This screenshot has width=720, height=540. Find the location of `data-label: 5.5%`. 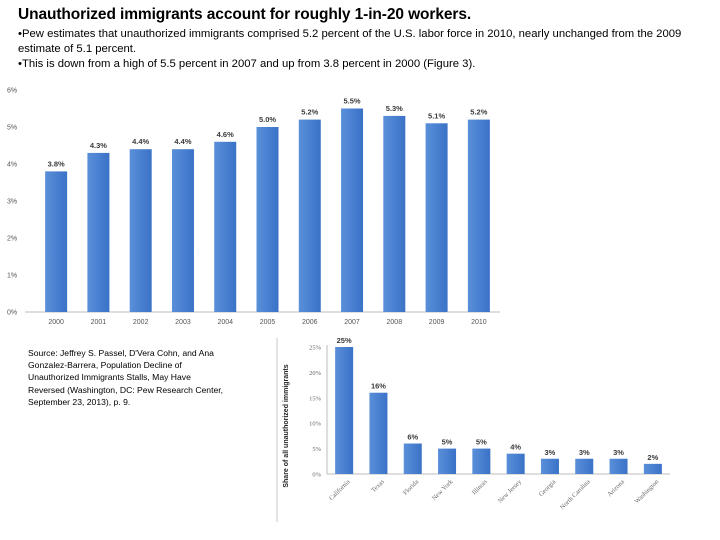

data-label: 5.5% is located at coordinates (351, 101).